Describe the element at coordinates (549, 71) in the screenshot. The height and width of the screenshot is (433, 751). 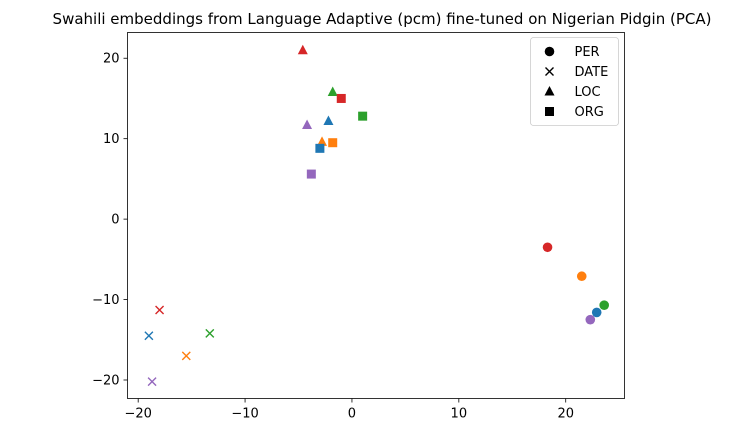
I see `legend-marker-x` at that location.